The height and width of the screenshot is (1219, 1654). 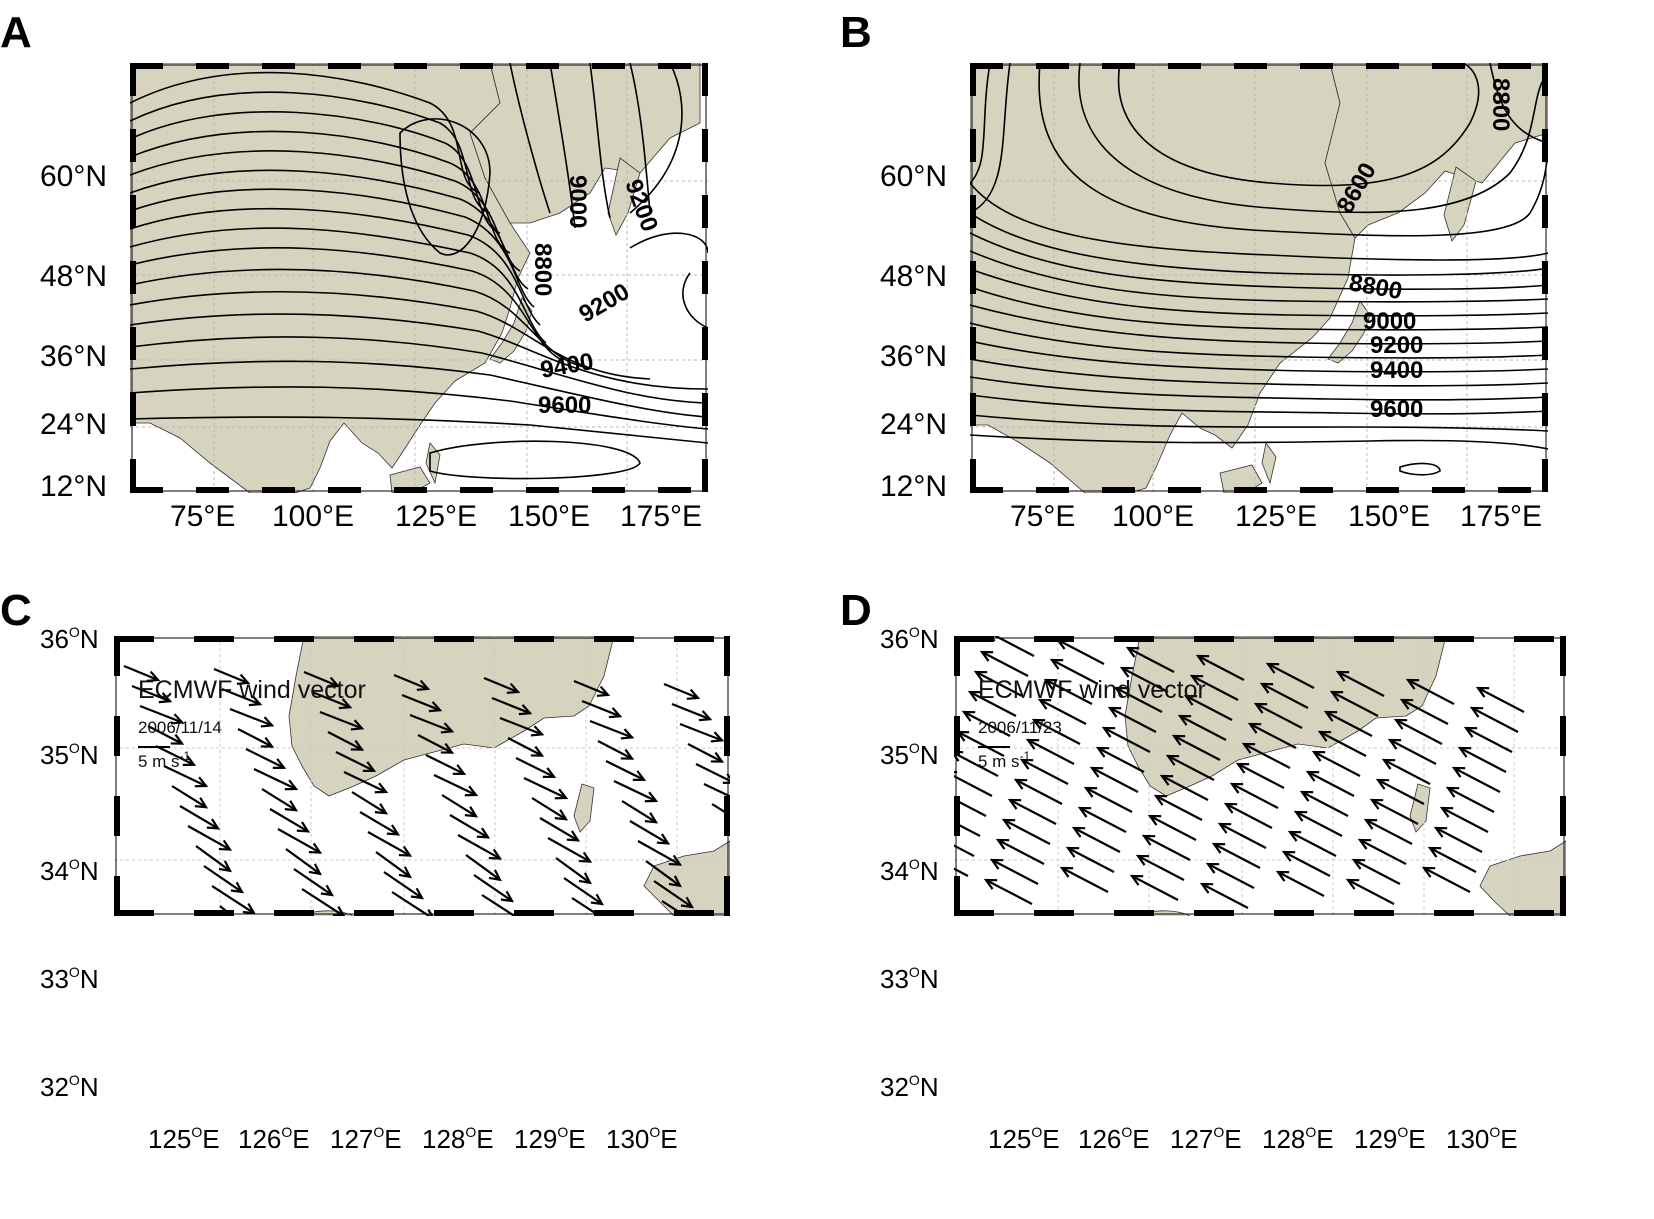 I want to click on land-japan, so click(x=511, y=330).